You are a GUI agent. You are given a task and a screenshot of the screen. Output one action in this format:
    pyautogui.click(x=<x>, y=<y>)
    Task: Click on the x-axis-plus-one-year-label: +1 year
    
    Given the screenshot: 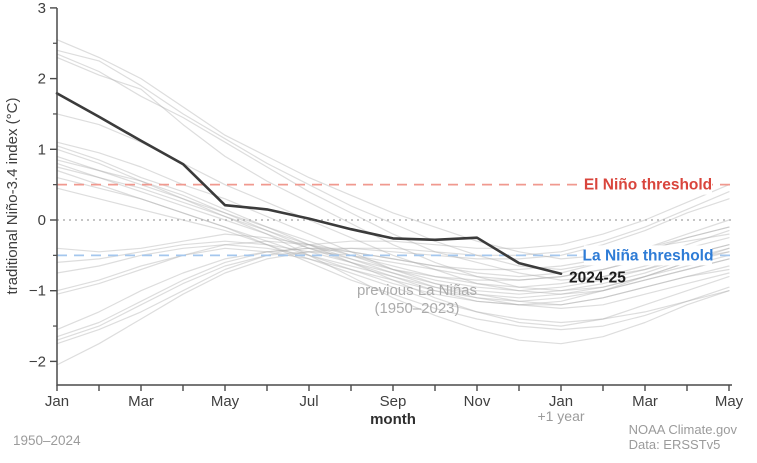 What is the action you would take?
    pyautogui.click(x=560, y=416)
    